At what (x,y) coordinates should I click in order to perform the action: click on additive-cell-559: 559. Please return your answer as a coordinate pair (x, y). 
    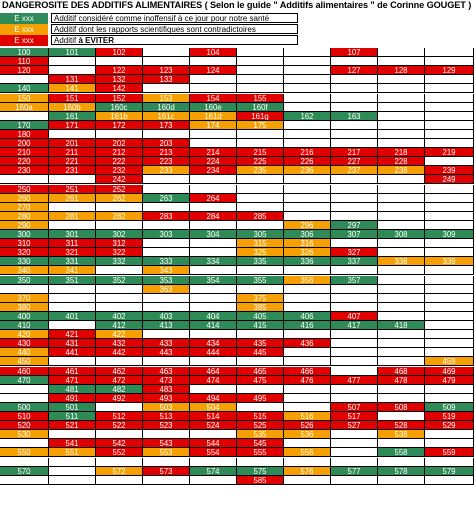
    Looking at the image, I should click on (449, 453).